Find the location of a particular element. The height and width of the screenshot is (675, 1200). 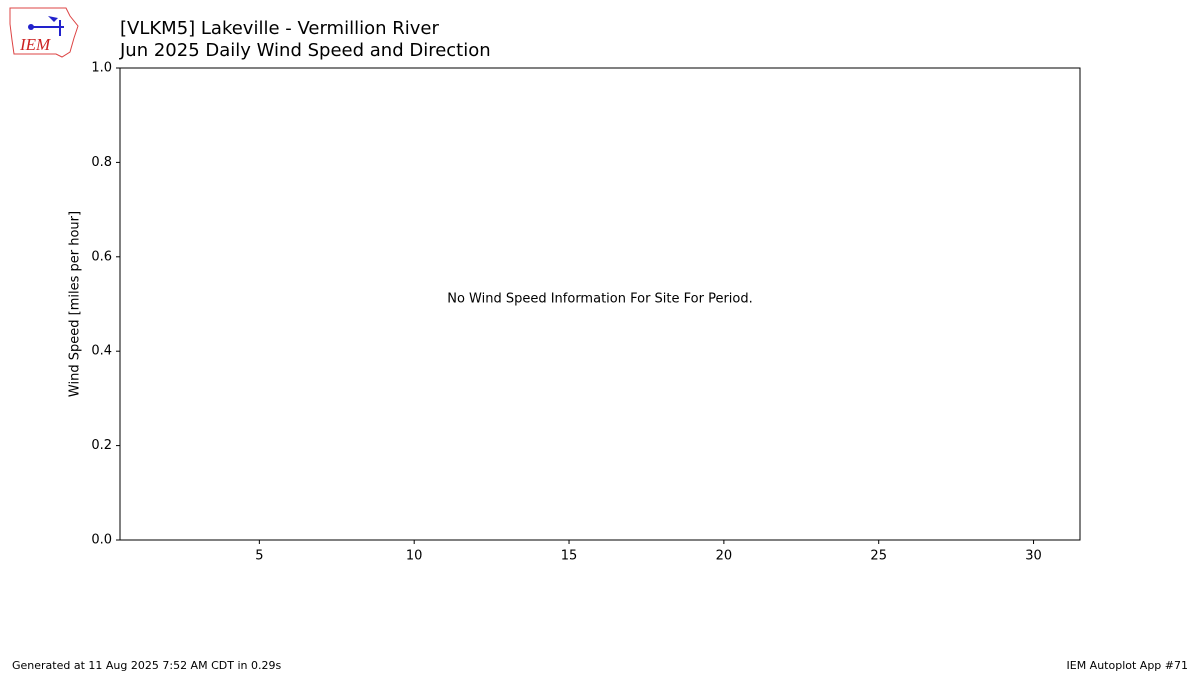

y-axis-label: Wind Speed [miles per hour] is located at coordinates (75, 304).